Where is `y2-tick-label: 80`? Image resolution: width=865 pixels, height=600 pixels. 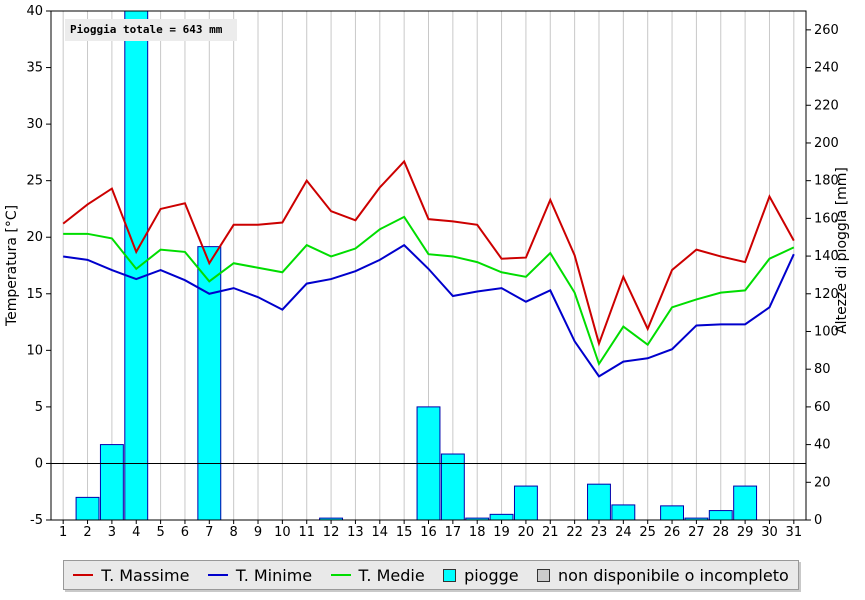
y2-tick-label: 80 is located at coordinates (822, 369).